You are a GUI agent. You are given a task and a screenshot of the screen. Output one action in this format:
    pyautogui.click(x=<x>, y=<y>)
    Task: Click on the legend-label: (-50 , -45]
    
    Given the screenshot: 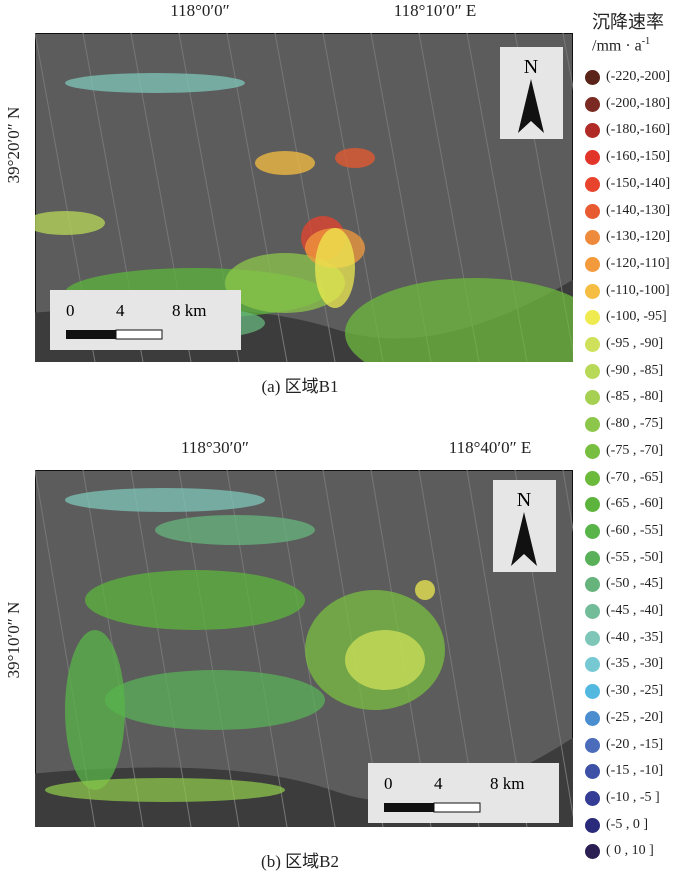 What is the action you would take?
    pyautogui.click(x=635, y=584)
    